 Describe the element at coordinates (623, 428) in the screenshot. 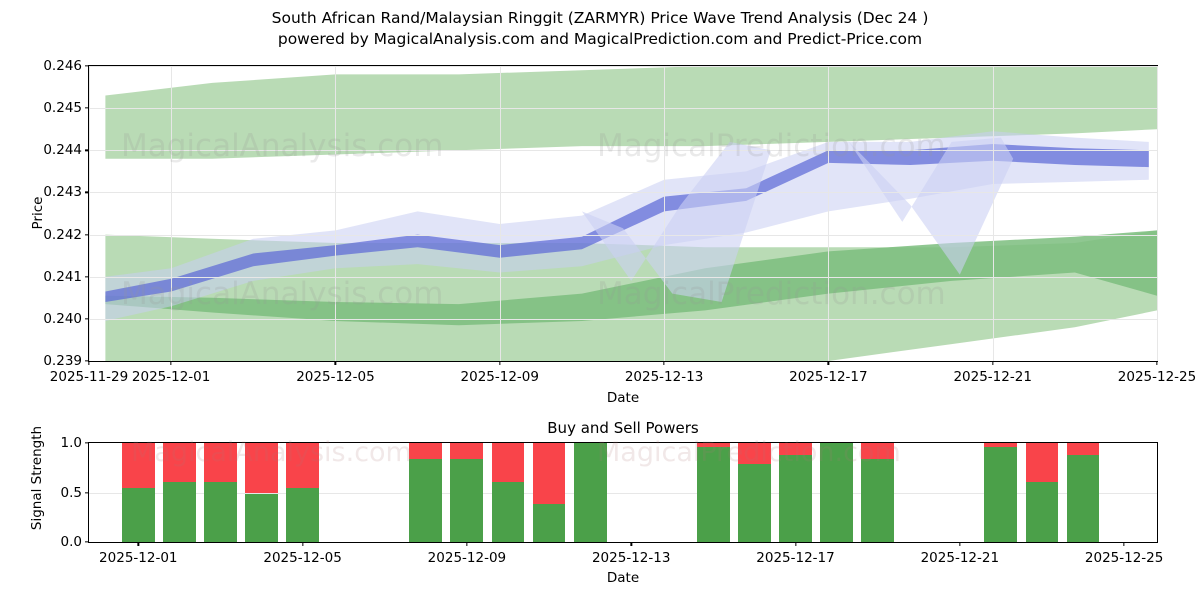

I see `buy-sell-chart-title: Buy and Sell Powers` at that location.